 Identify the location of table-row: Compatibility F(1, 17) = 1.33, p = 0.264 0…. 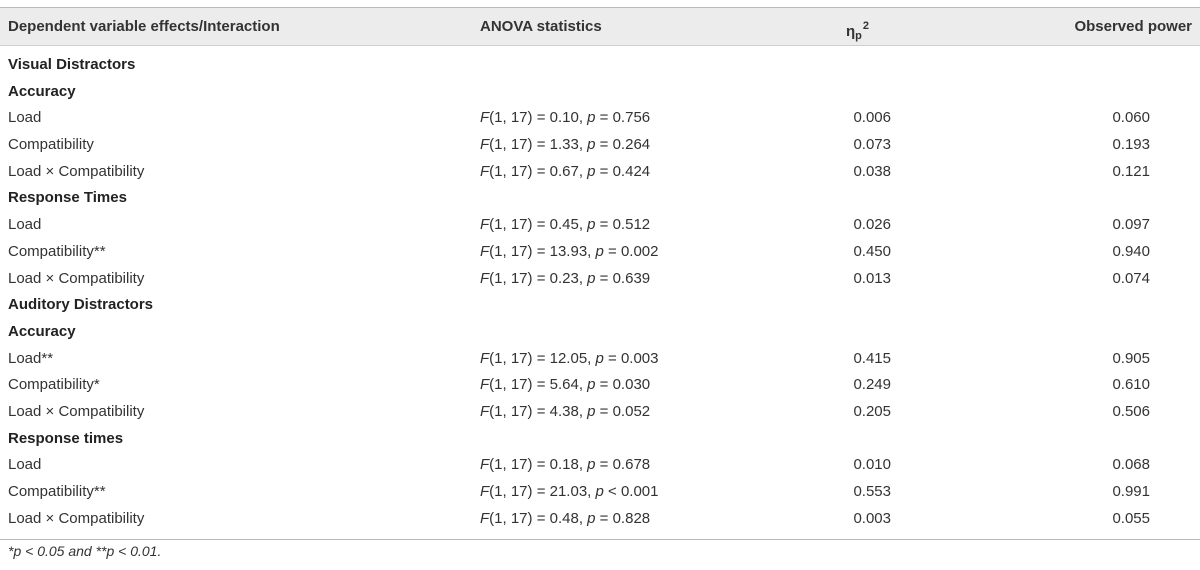
(600, 145).